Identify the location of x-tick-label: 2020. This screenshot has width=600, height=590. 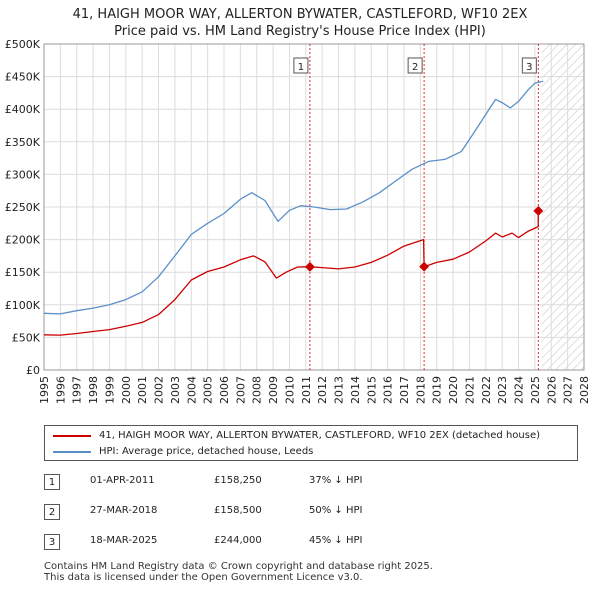
(453, 390).